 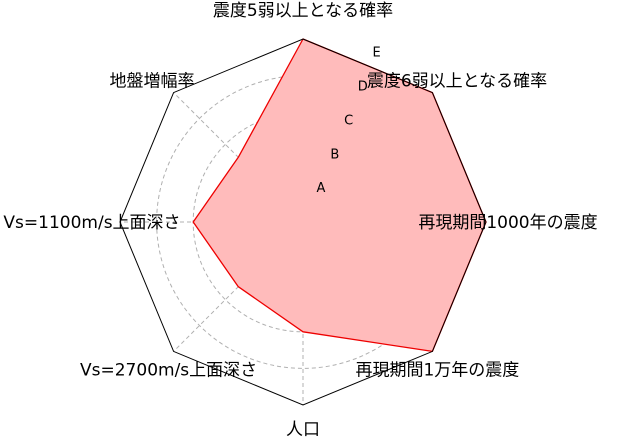 What do you see at coordinates (457, 82) in the screenshot?
I see `axis-label-2: 震度6弱以上となる確率` at bounding box center [457, 82].